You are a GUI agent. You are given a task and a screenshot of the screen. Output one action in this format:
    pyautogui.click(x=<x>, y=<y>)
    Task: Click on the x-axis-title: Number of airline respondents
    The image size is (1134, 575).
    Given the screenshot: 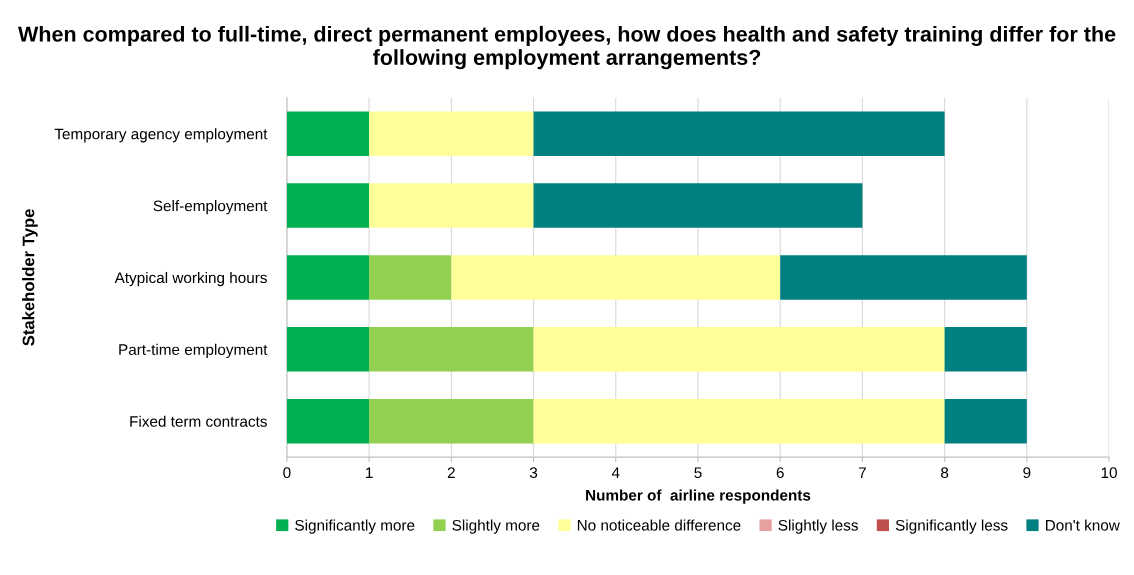 What is the action you would take?
    pyautogui.click(x=698, y=496)
    